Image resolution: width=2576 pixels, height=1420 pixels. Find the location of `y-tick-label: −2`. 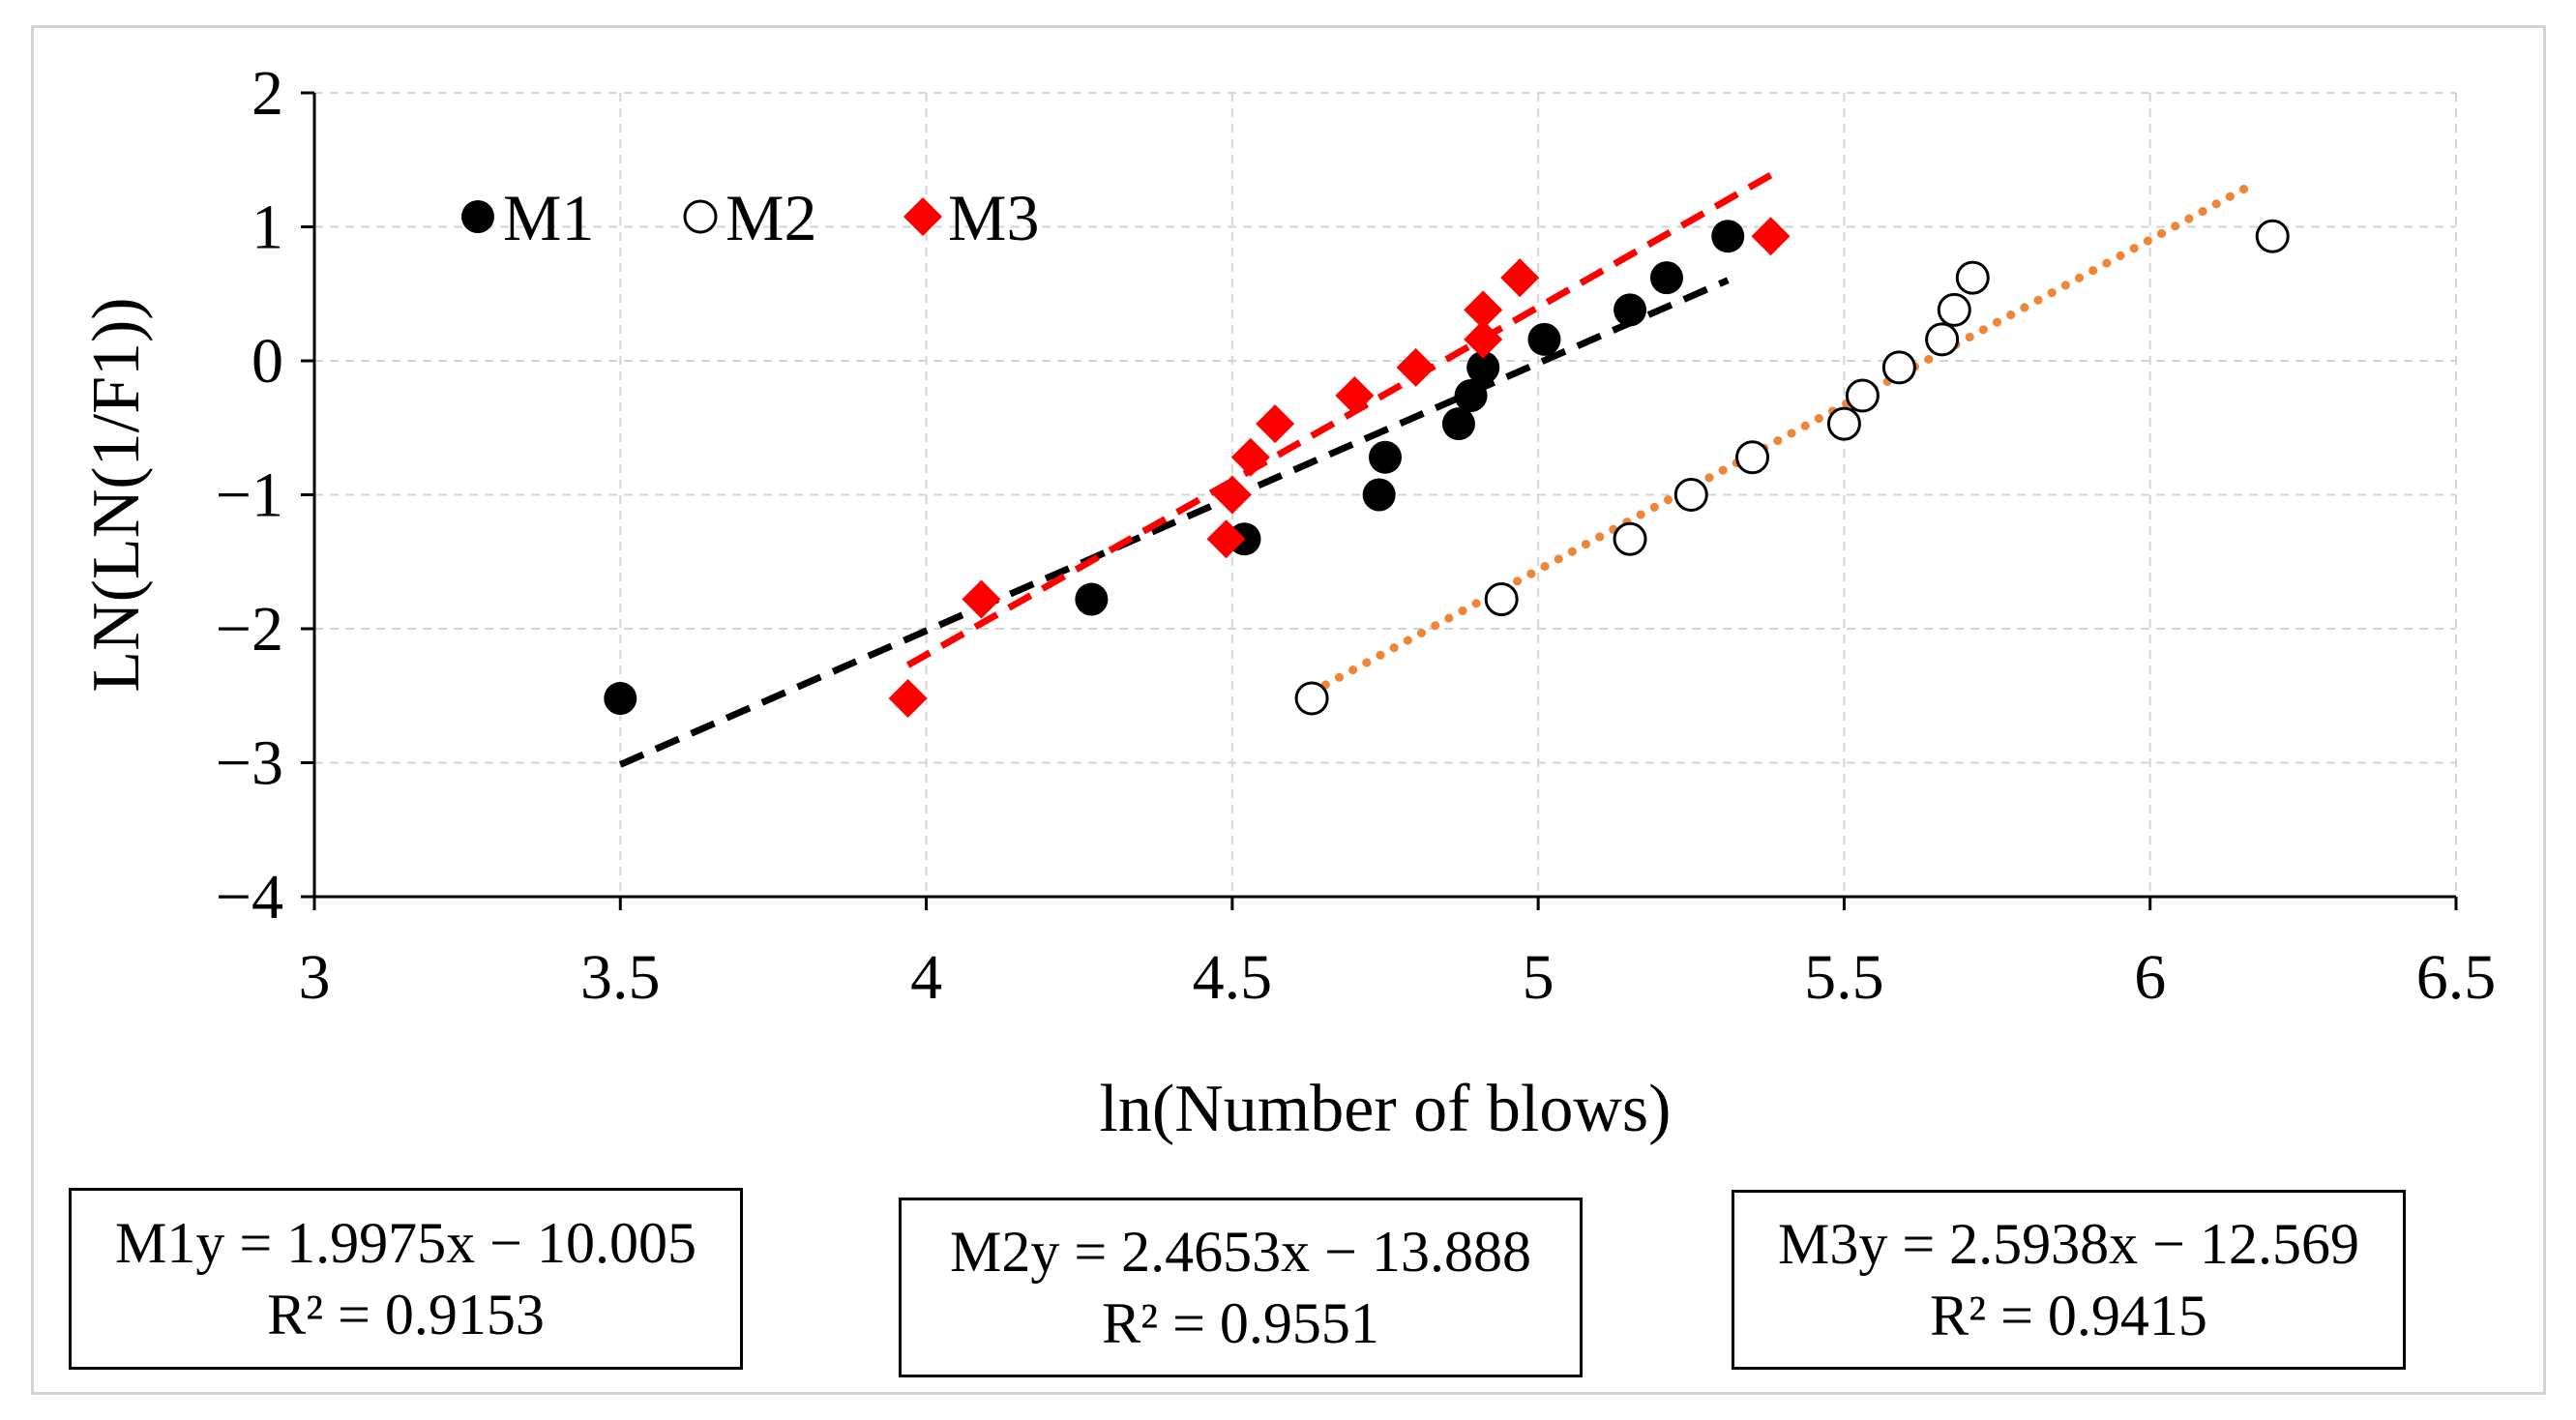

y-tick-label: −2 is located at coordinates (249, 629).